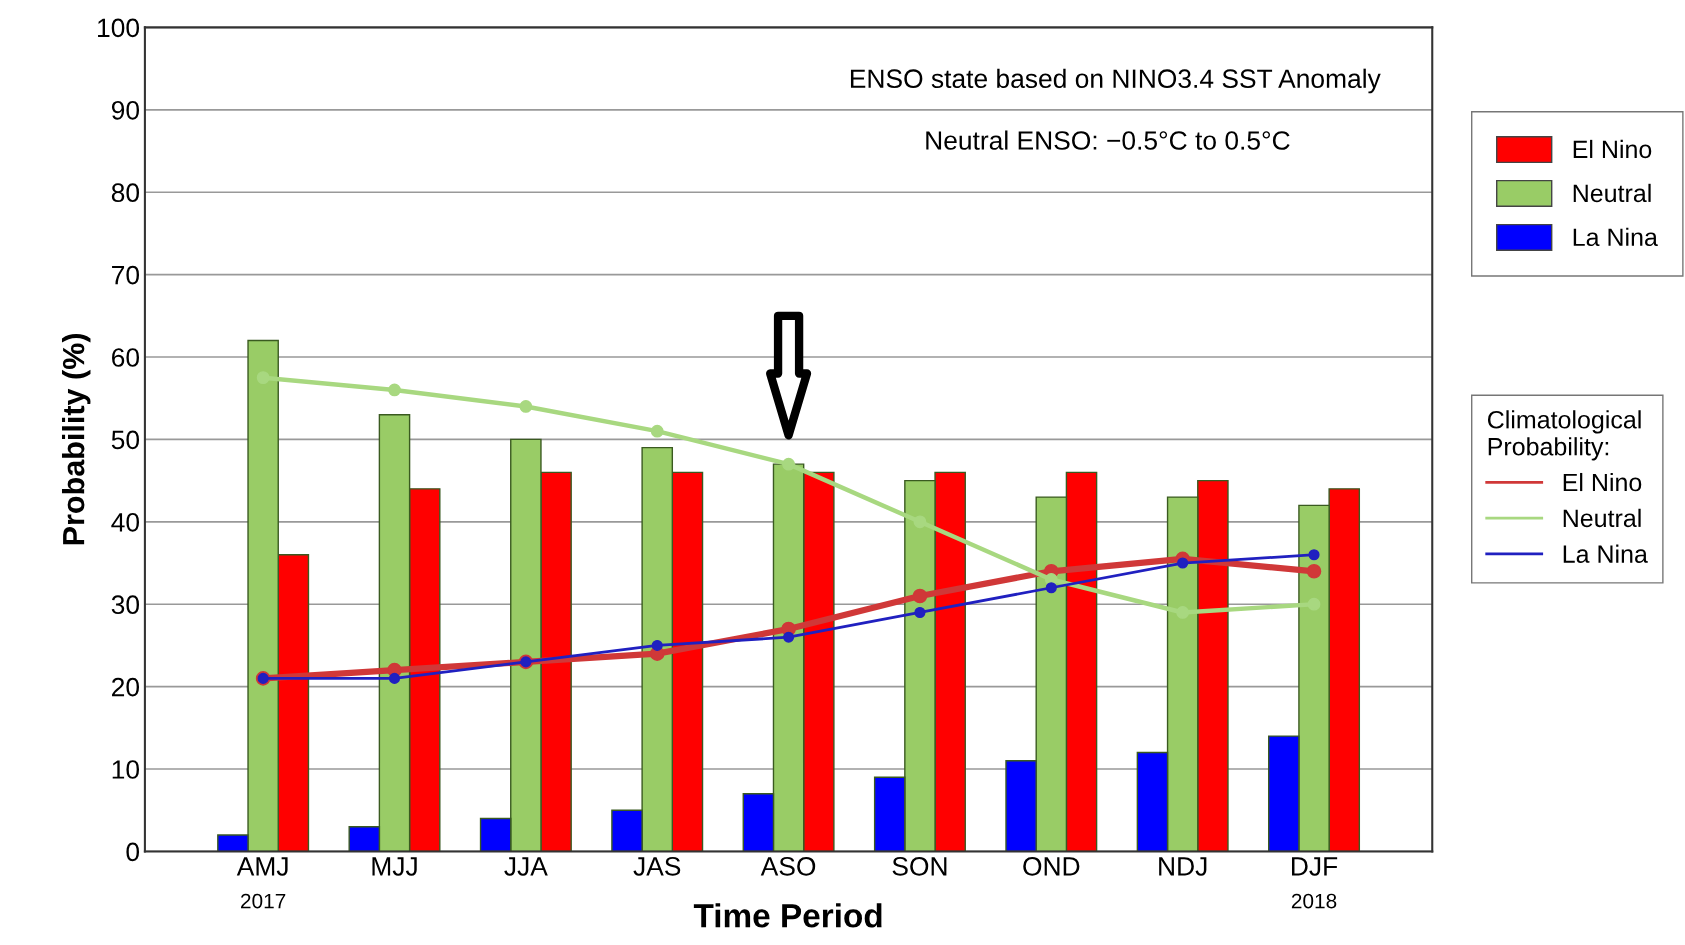 Image resolution: width=1685 pixels, height=945 pixels. I want to click on annotation: Neutral ENSO: −0.5°C to 0.5°C, so click(1108, 140).